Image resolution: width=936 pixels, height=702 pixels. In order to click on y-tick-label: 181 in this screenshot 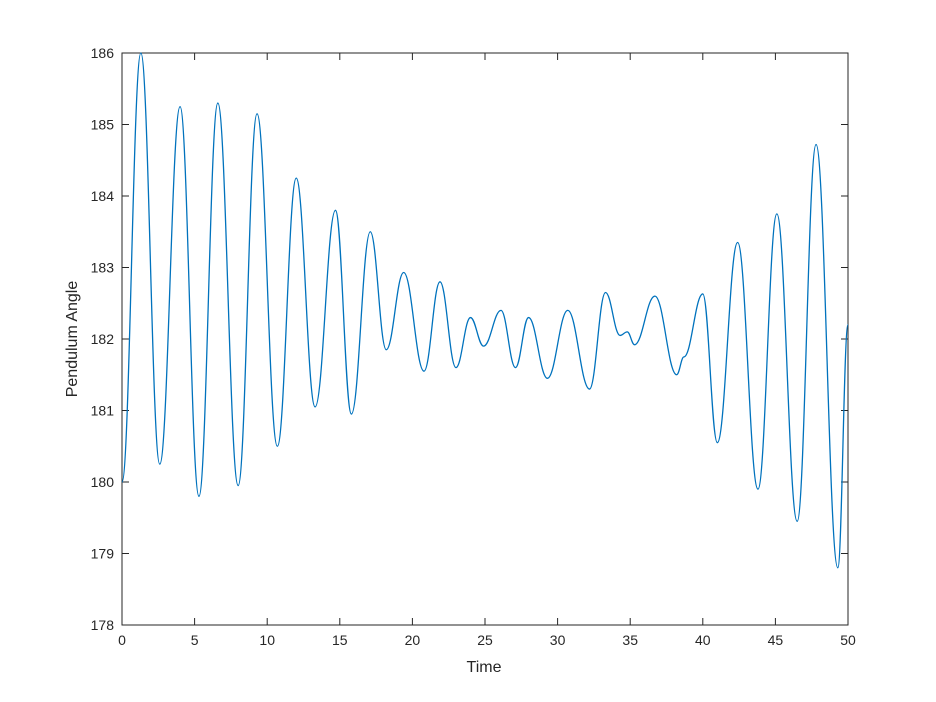, I will do `click(103, 411)`.